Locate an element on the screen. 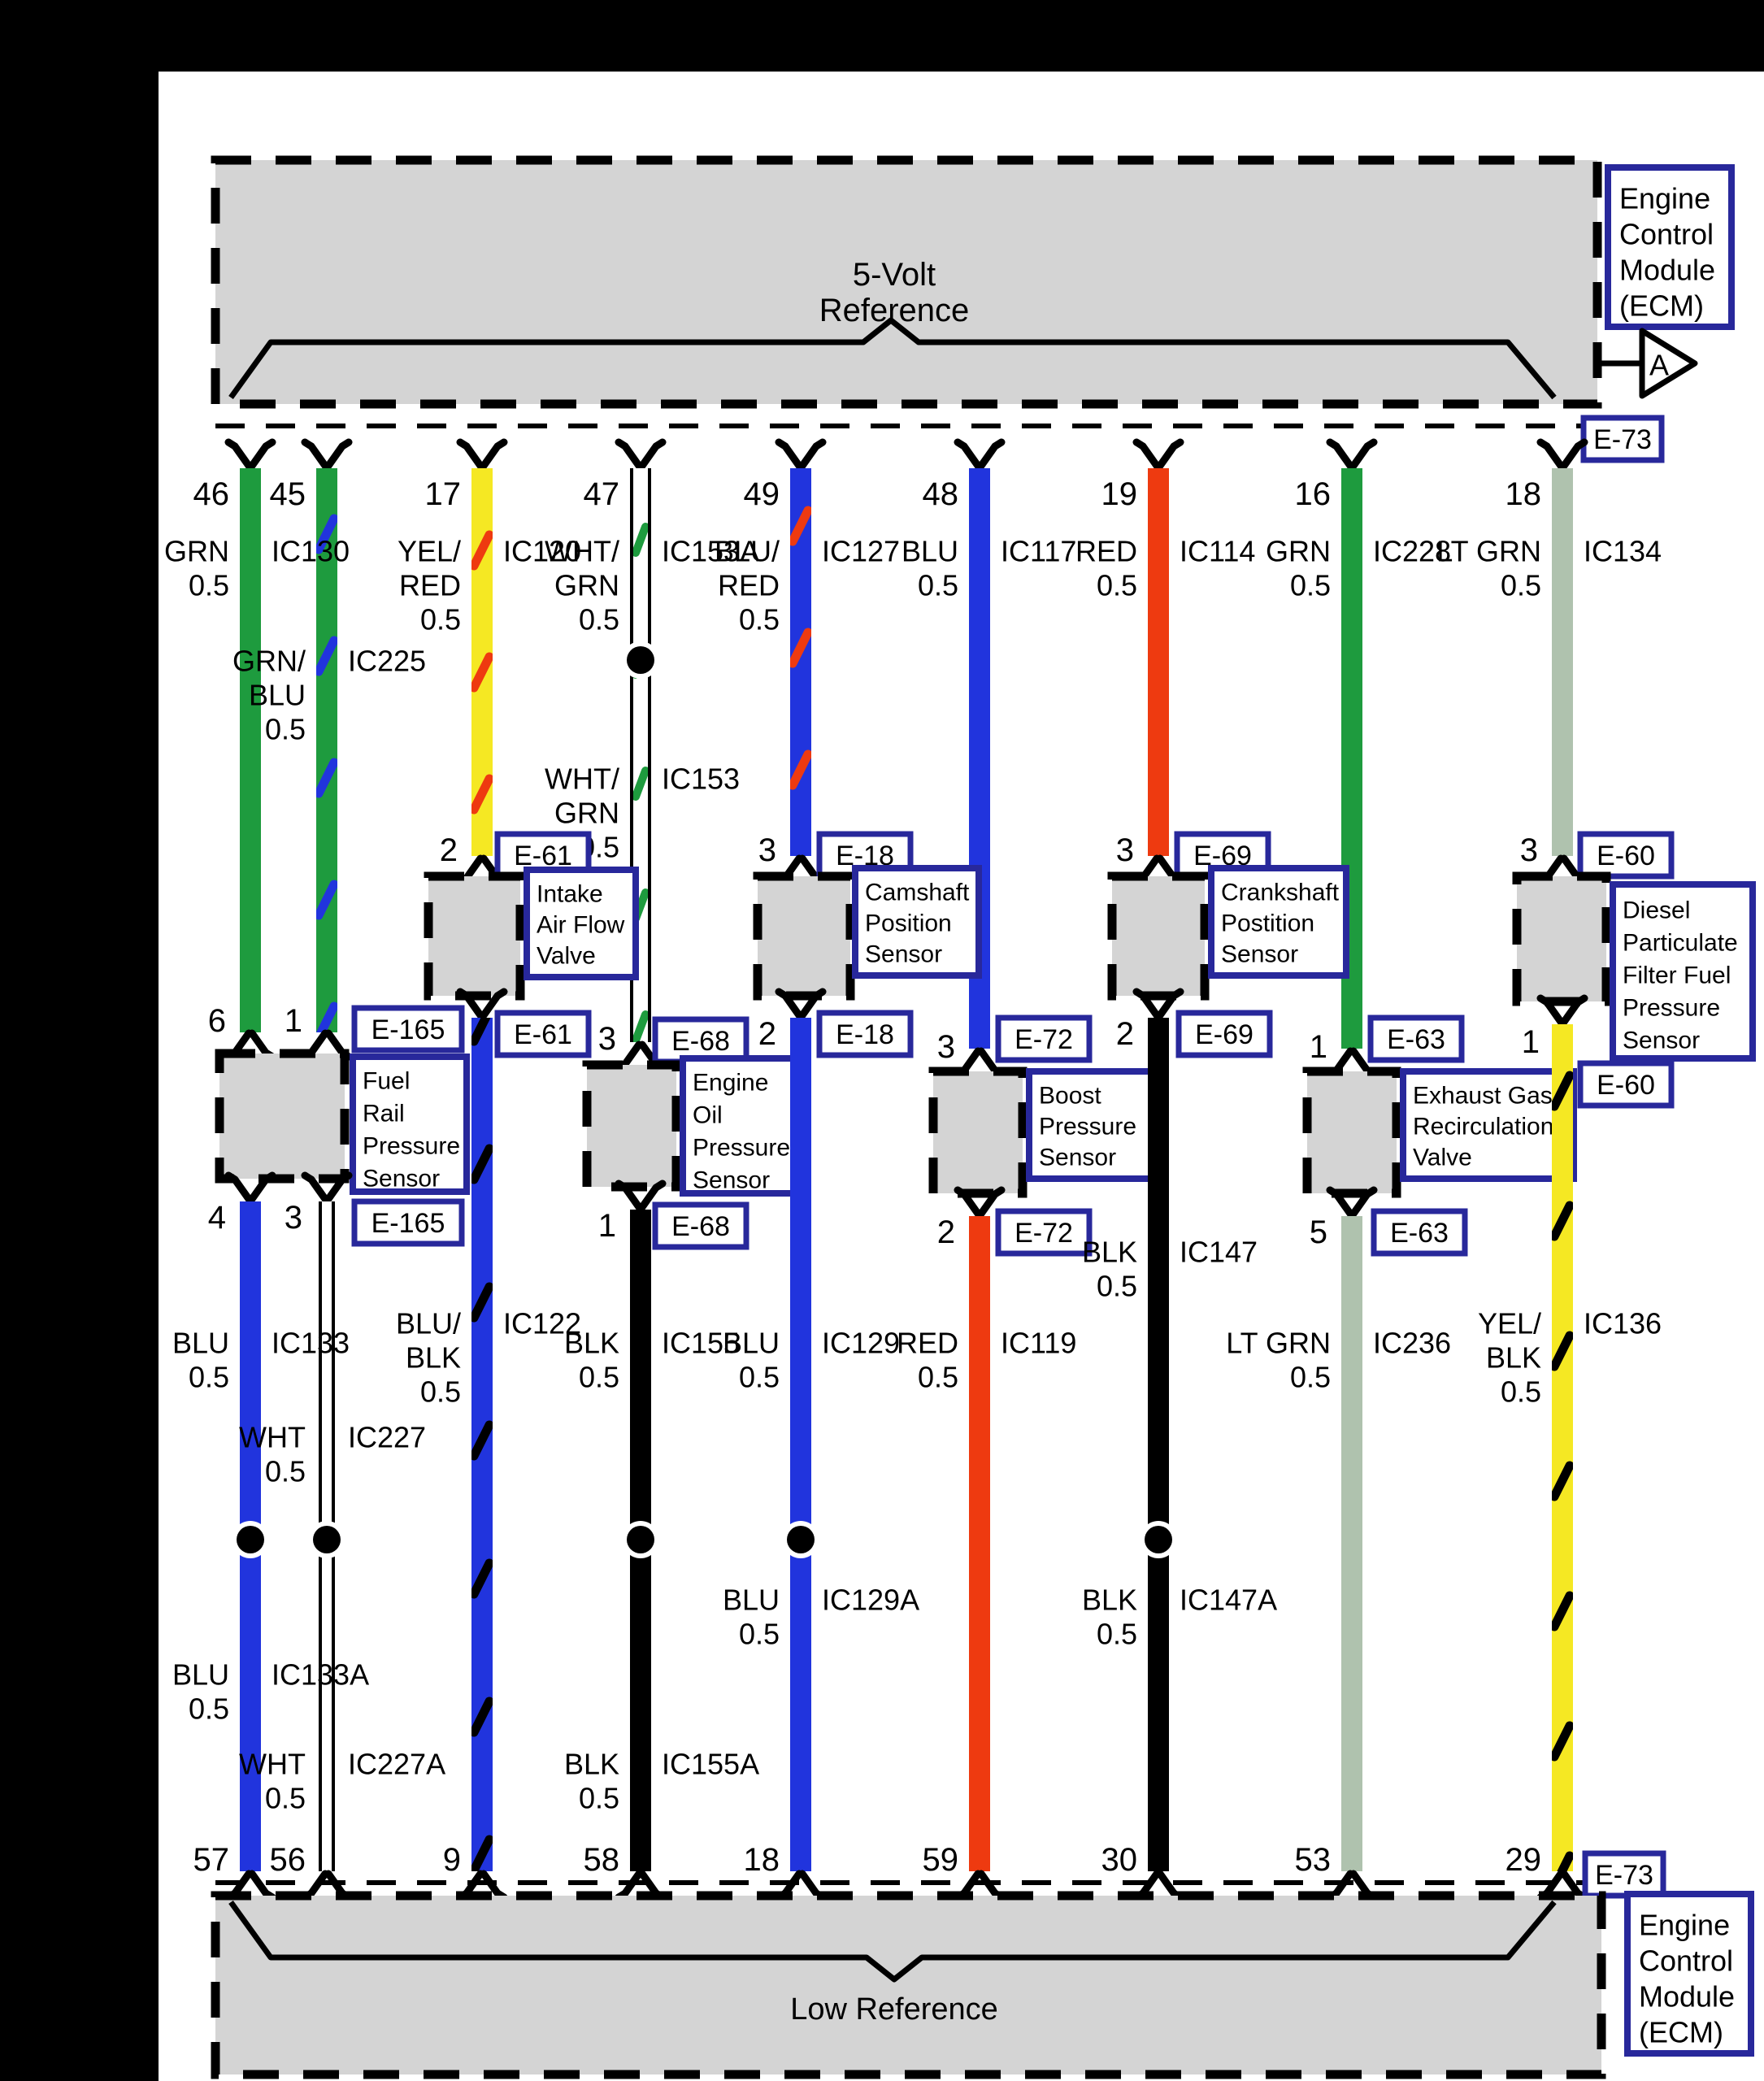  wire-color-label: WHT is located at coordinates (272, 1437).